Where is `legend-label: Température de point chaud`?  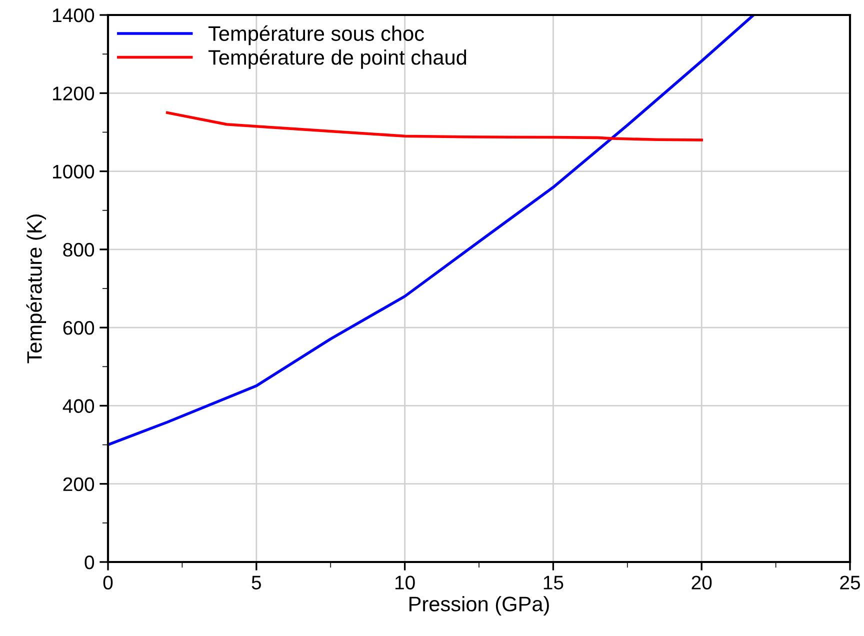 legend-label: Température de point chaud is located at coordinates (337, 59).